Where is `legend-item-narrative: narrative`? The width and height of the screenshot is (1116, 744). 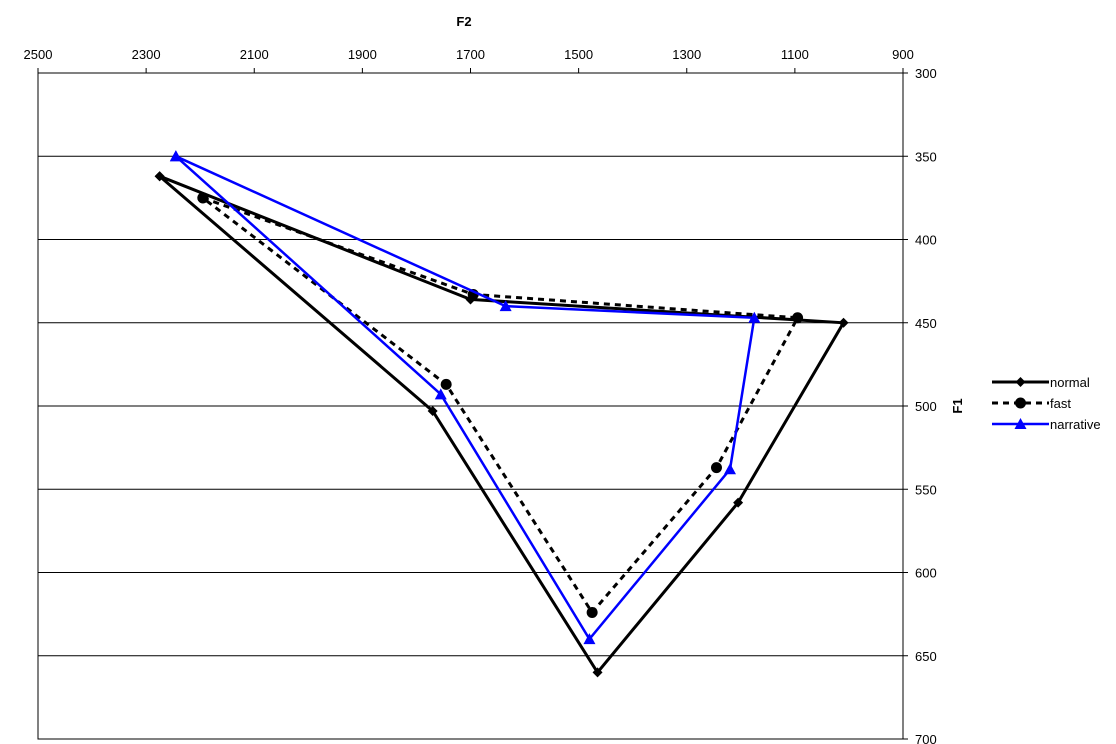
legend-item-narrative: narrative is located at coordinates (1046, 424).